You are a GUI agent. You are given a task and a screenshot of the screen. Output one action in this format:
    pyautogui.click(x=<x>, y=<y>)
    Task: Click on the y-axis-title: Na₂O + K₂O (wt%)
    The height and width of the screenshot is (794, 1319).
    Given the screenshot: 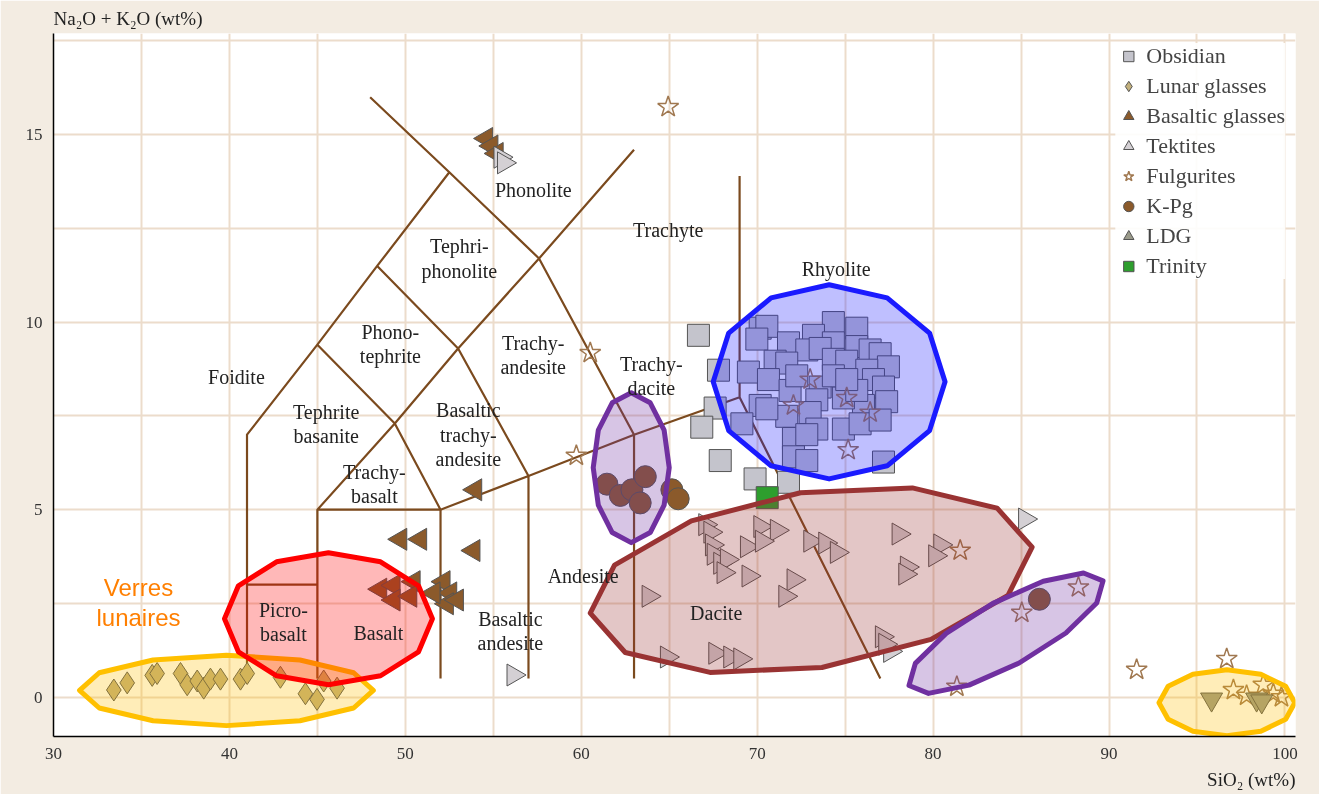 What is the action you would take?
    pyautogui.click(x=128, y=18)
    